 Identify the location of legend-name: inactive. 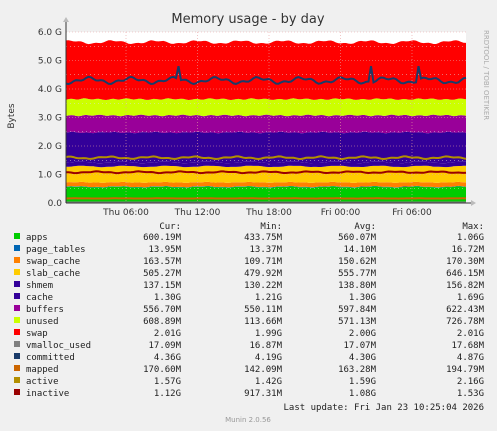
(47, 394).